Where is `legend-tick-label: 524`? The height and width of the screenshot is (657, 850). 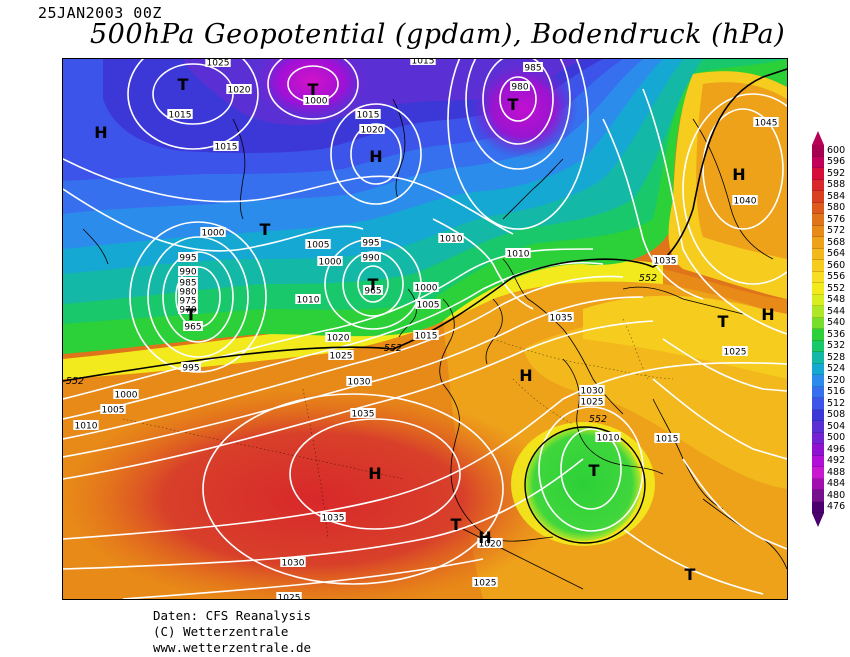 legend-tick-label: 524 is located at coordinates (836, 369).